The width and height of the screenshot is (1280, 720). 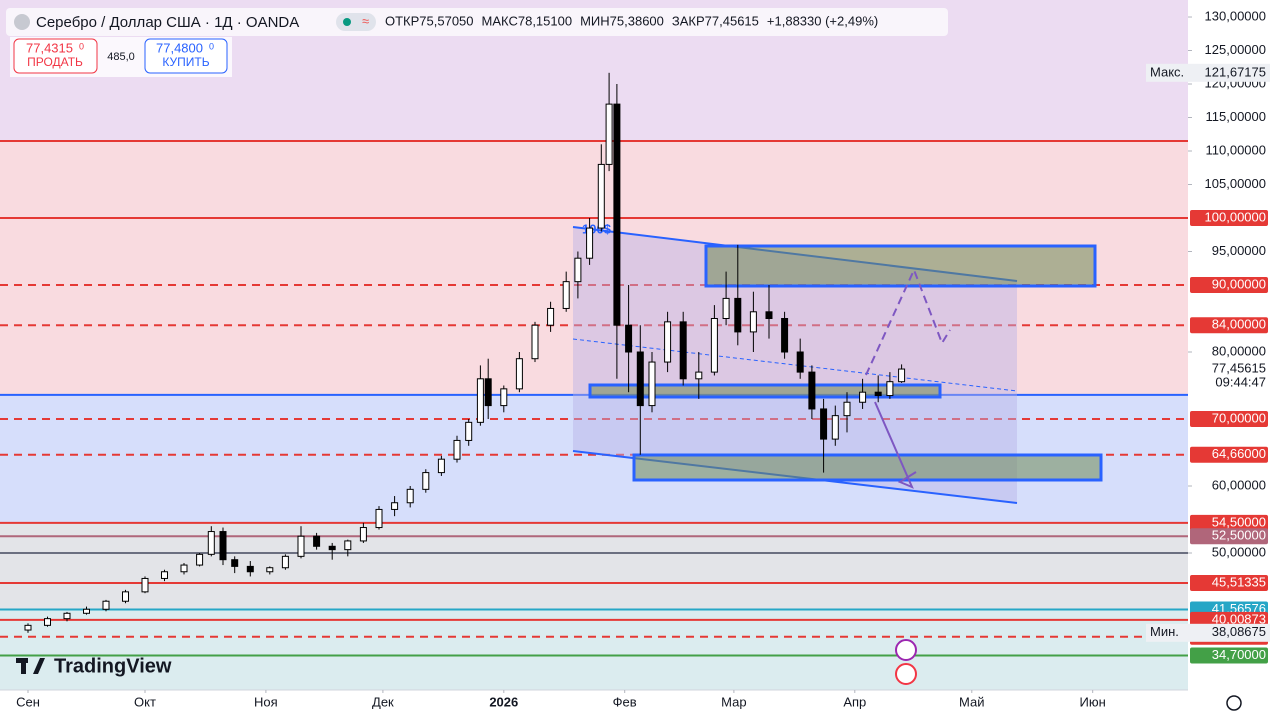 I want to click on buy-button, so click(x=186, y=56).